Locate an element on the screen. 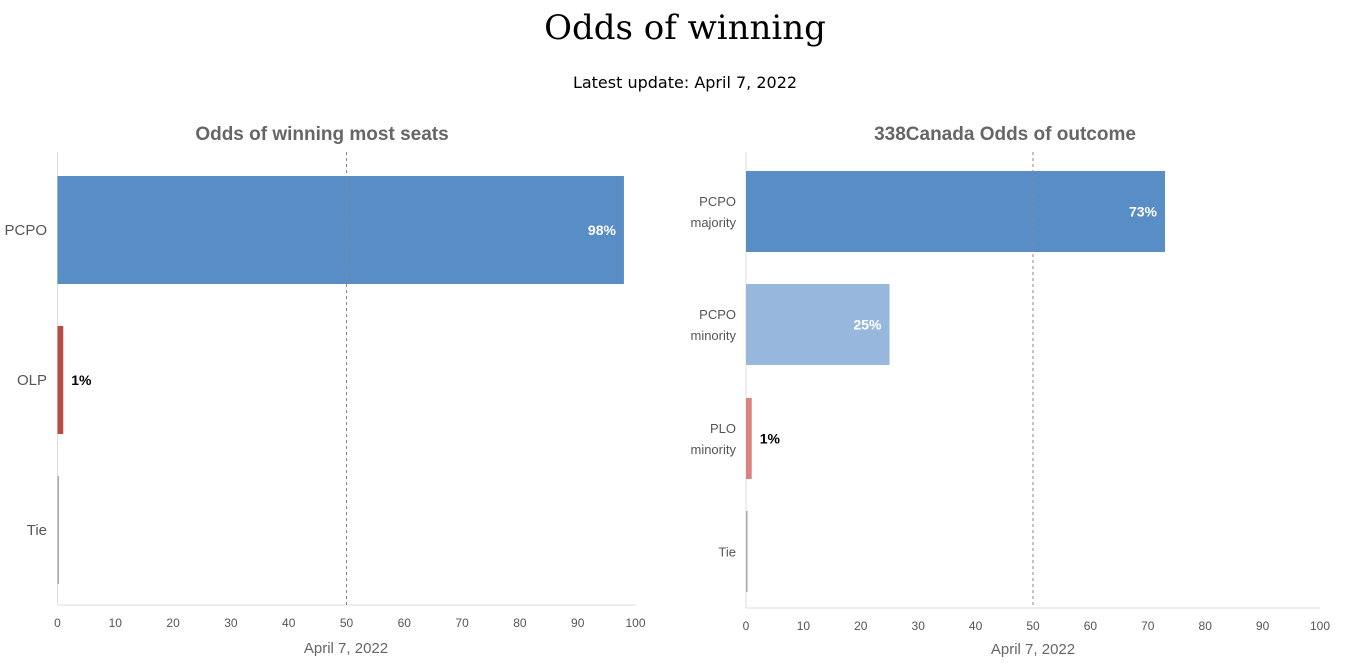  category-label: PLO is located at coordinates (723, 428).